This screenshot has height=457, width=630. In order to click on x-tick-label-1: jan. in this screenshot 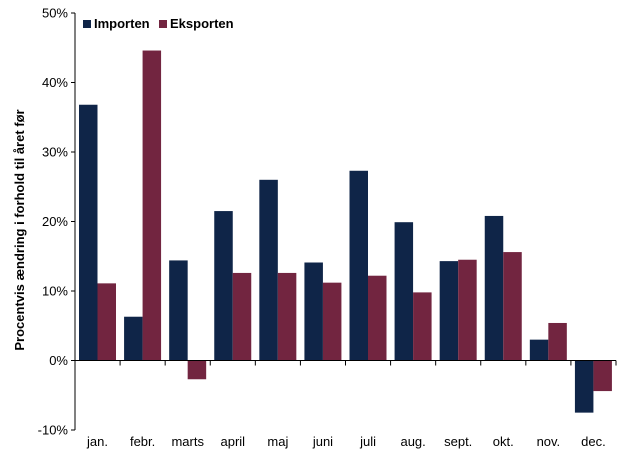, I will do `click(97, 441)`.